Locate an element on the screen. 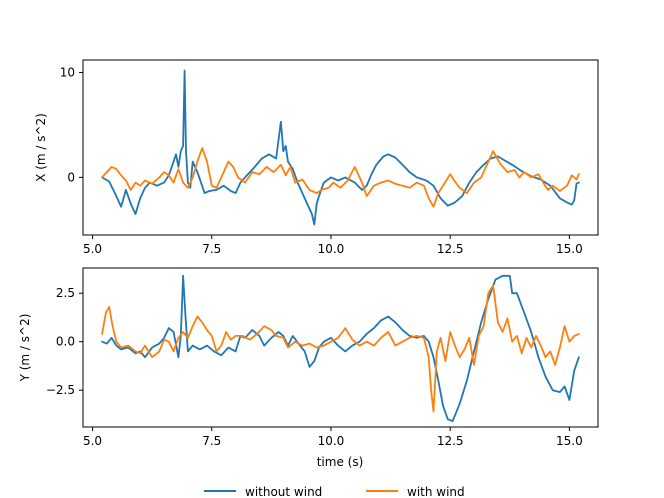 This screenshot has width=664, height=498. y-tick-label: 2.5 is located at coordinates (65, 293).